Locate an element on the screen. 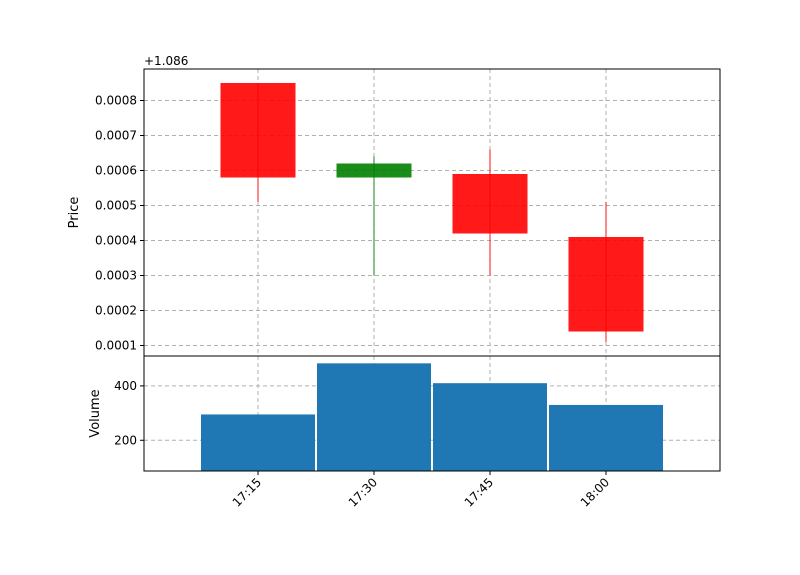 This screenshot has width=800, height=575. x-axis-ticks: 17:15 17:30 17:45 18:00 is located at coordinates (421, 490).